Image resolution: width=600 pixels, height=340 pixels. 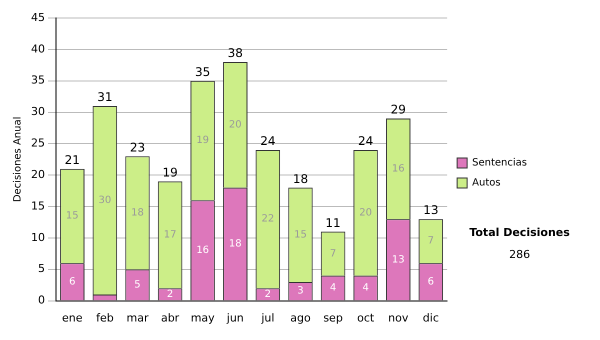 What do you see at coordinates (500, 163) in the screenshot?
I see `legend-label: Sentencias` at bounding box center [500, 163].